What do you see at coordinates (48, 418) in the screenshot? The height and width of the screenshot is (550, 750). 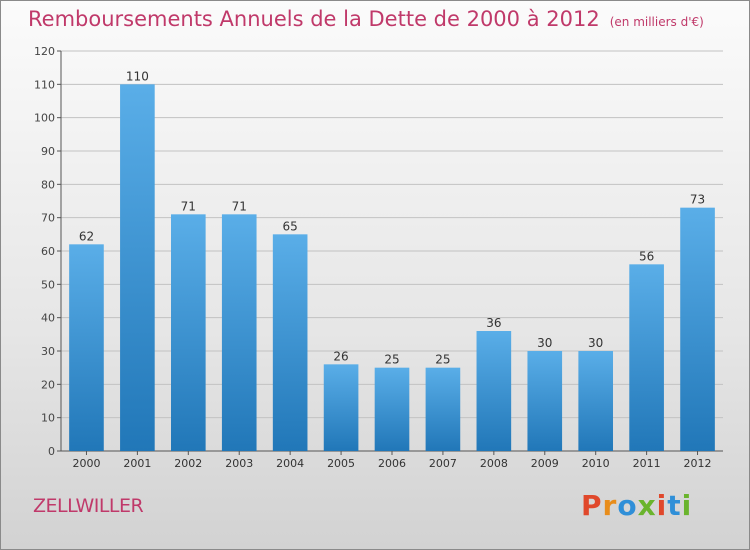 I see `y-tick-label: 10` at bounding box center [48, 418].